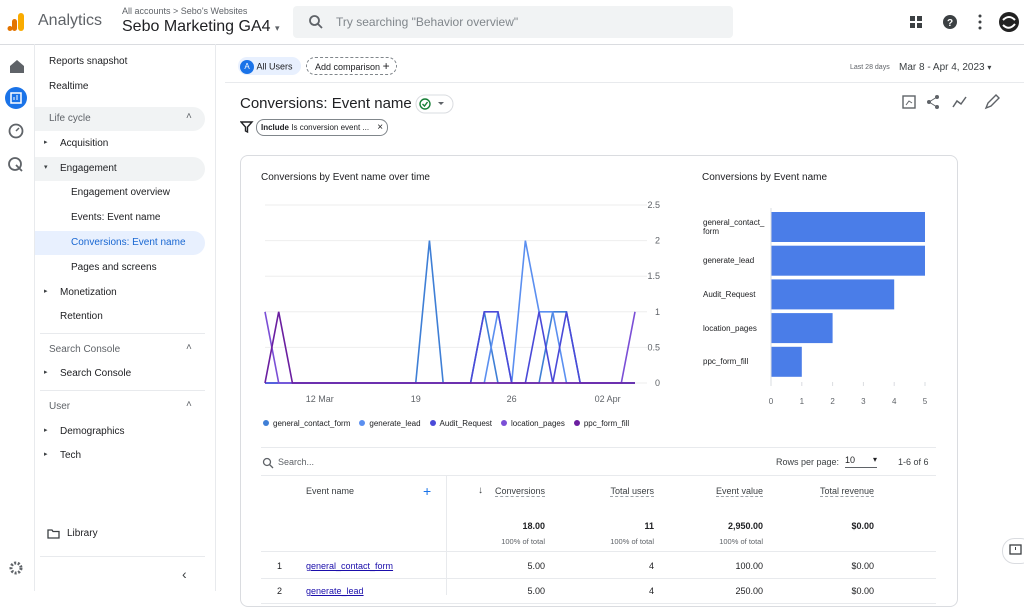  I want to click on filter-operator: Include, so click(275, 127).